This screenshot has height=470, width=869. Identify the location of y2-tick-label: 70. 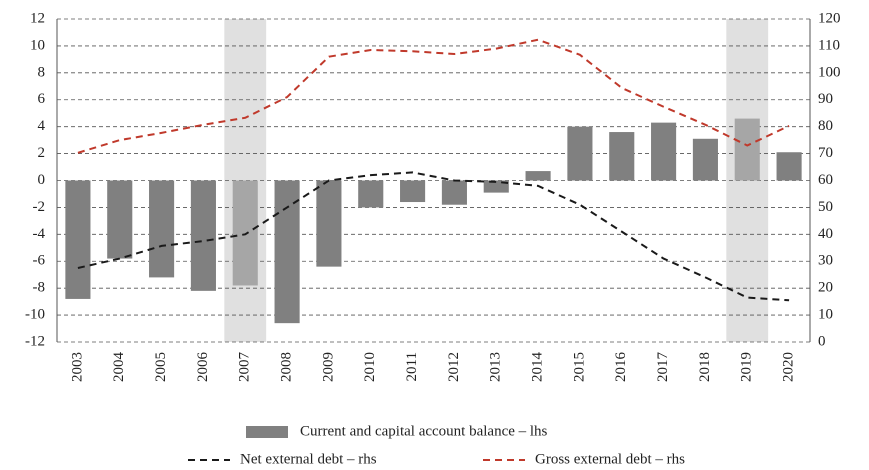
(825, 153).